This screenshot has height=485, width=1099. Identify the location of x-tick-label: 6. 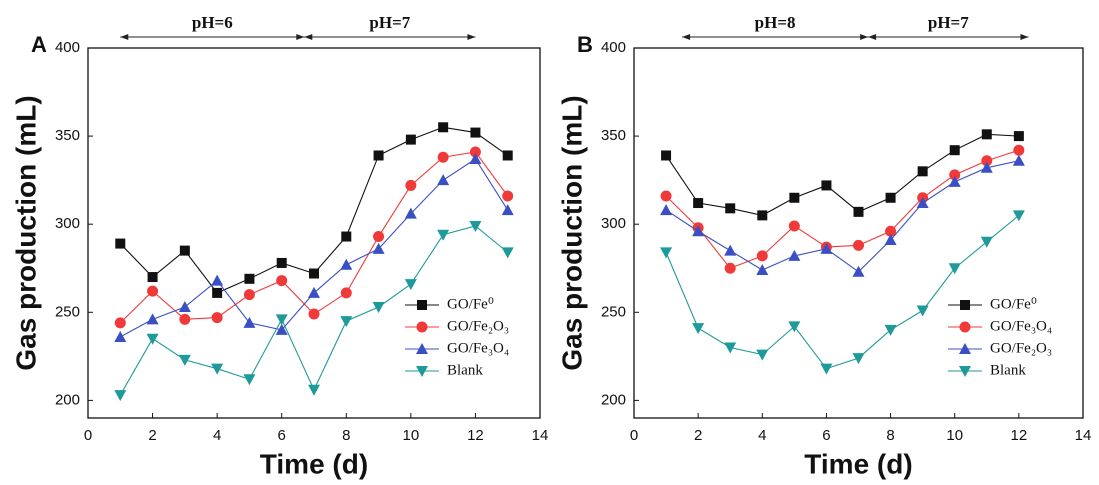
(282, 435).